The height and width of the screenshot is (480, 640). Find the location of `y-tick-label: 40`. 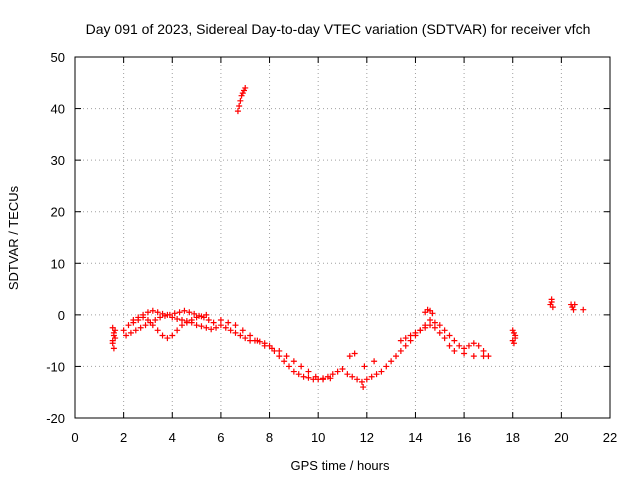

y-tick-label: 40 is located at coordinates (58, 109).